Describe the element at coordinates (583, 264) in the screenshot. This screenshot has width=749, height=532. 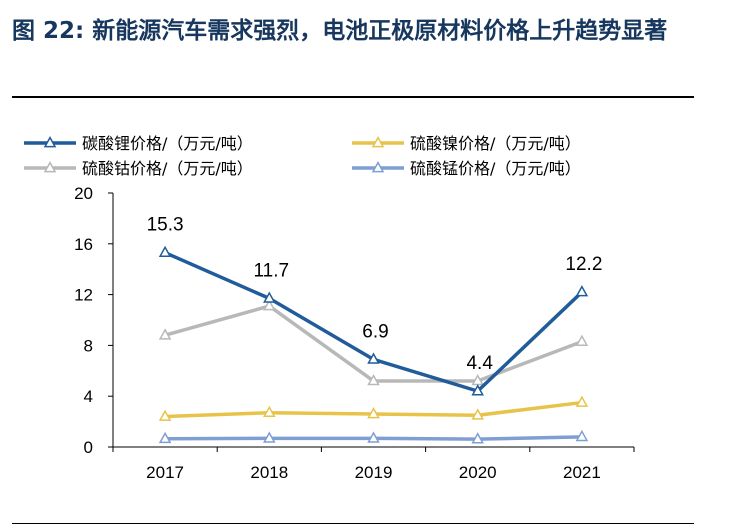
I see `data-label: 12.2` at that location.